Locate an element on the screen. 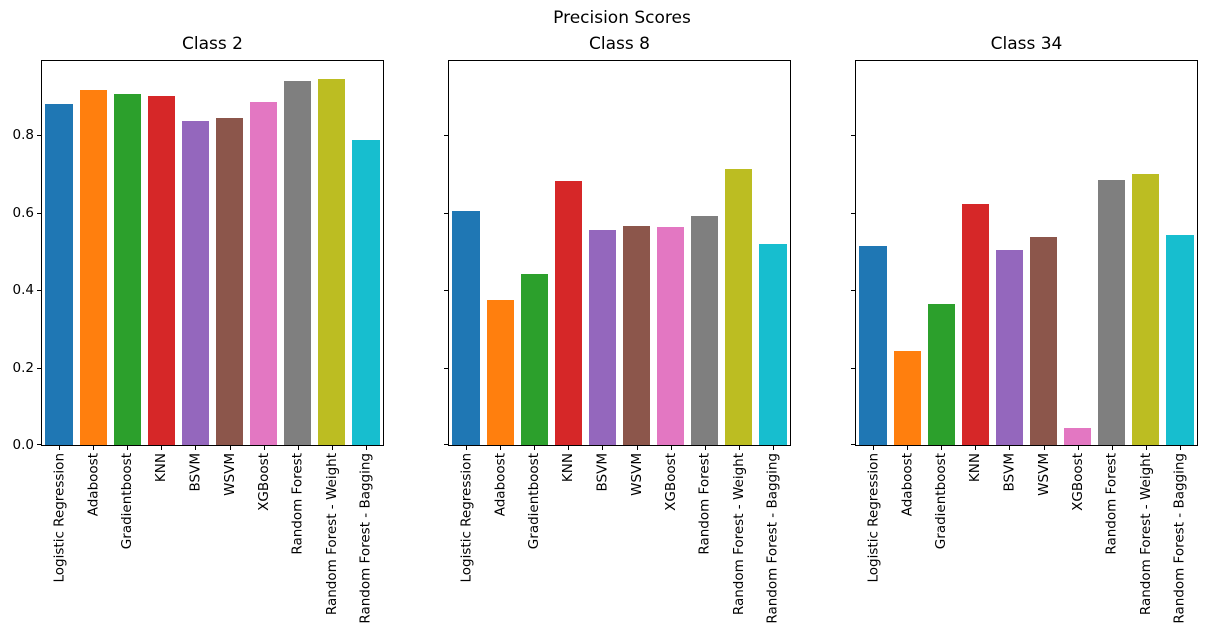 This screenshot has width=1214, height=640. y-tick-label: 0.2 is located at coordinates (23, 367).